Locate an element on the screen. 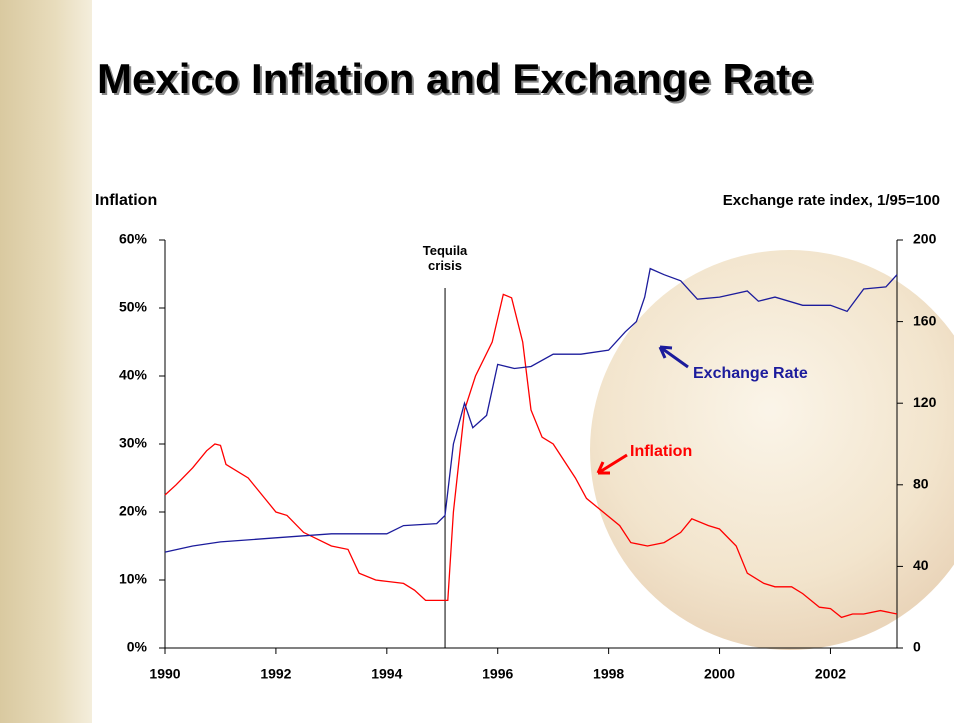 This screenshot has width=954, height=723. y2-tick-label: 120 is located at coordinates (925, 402).